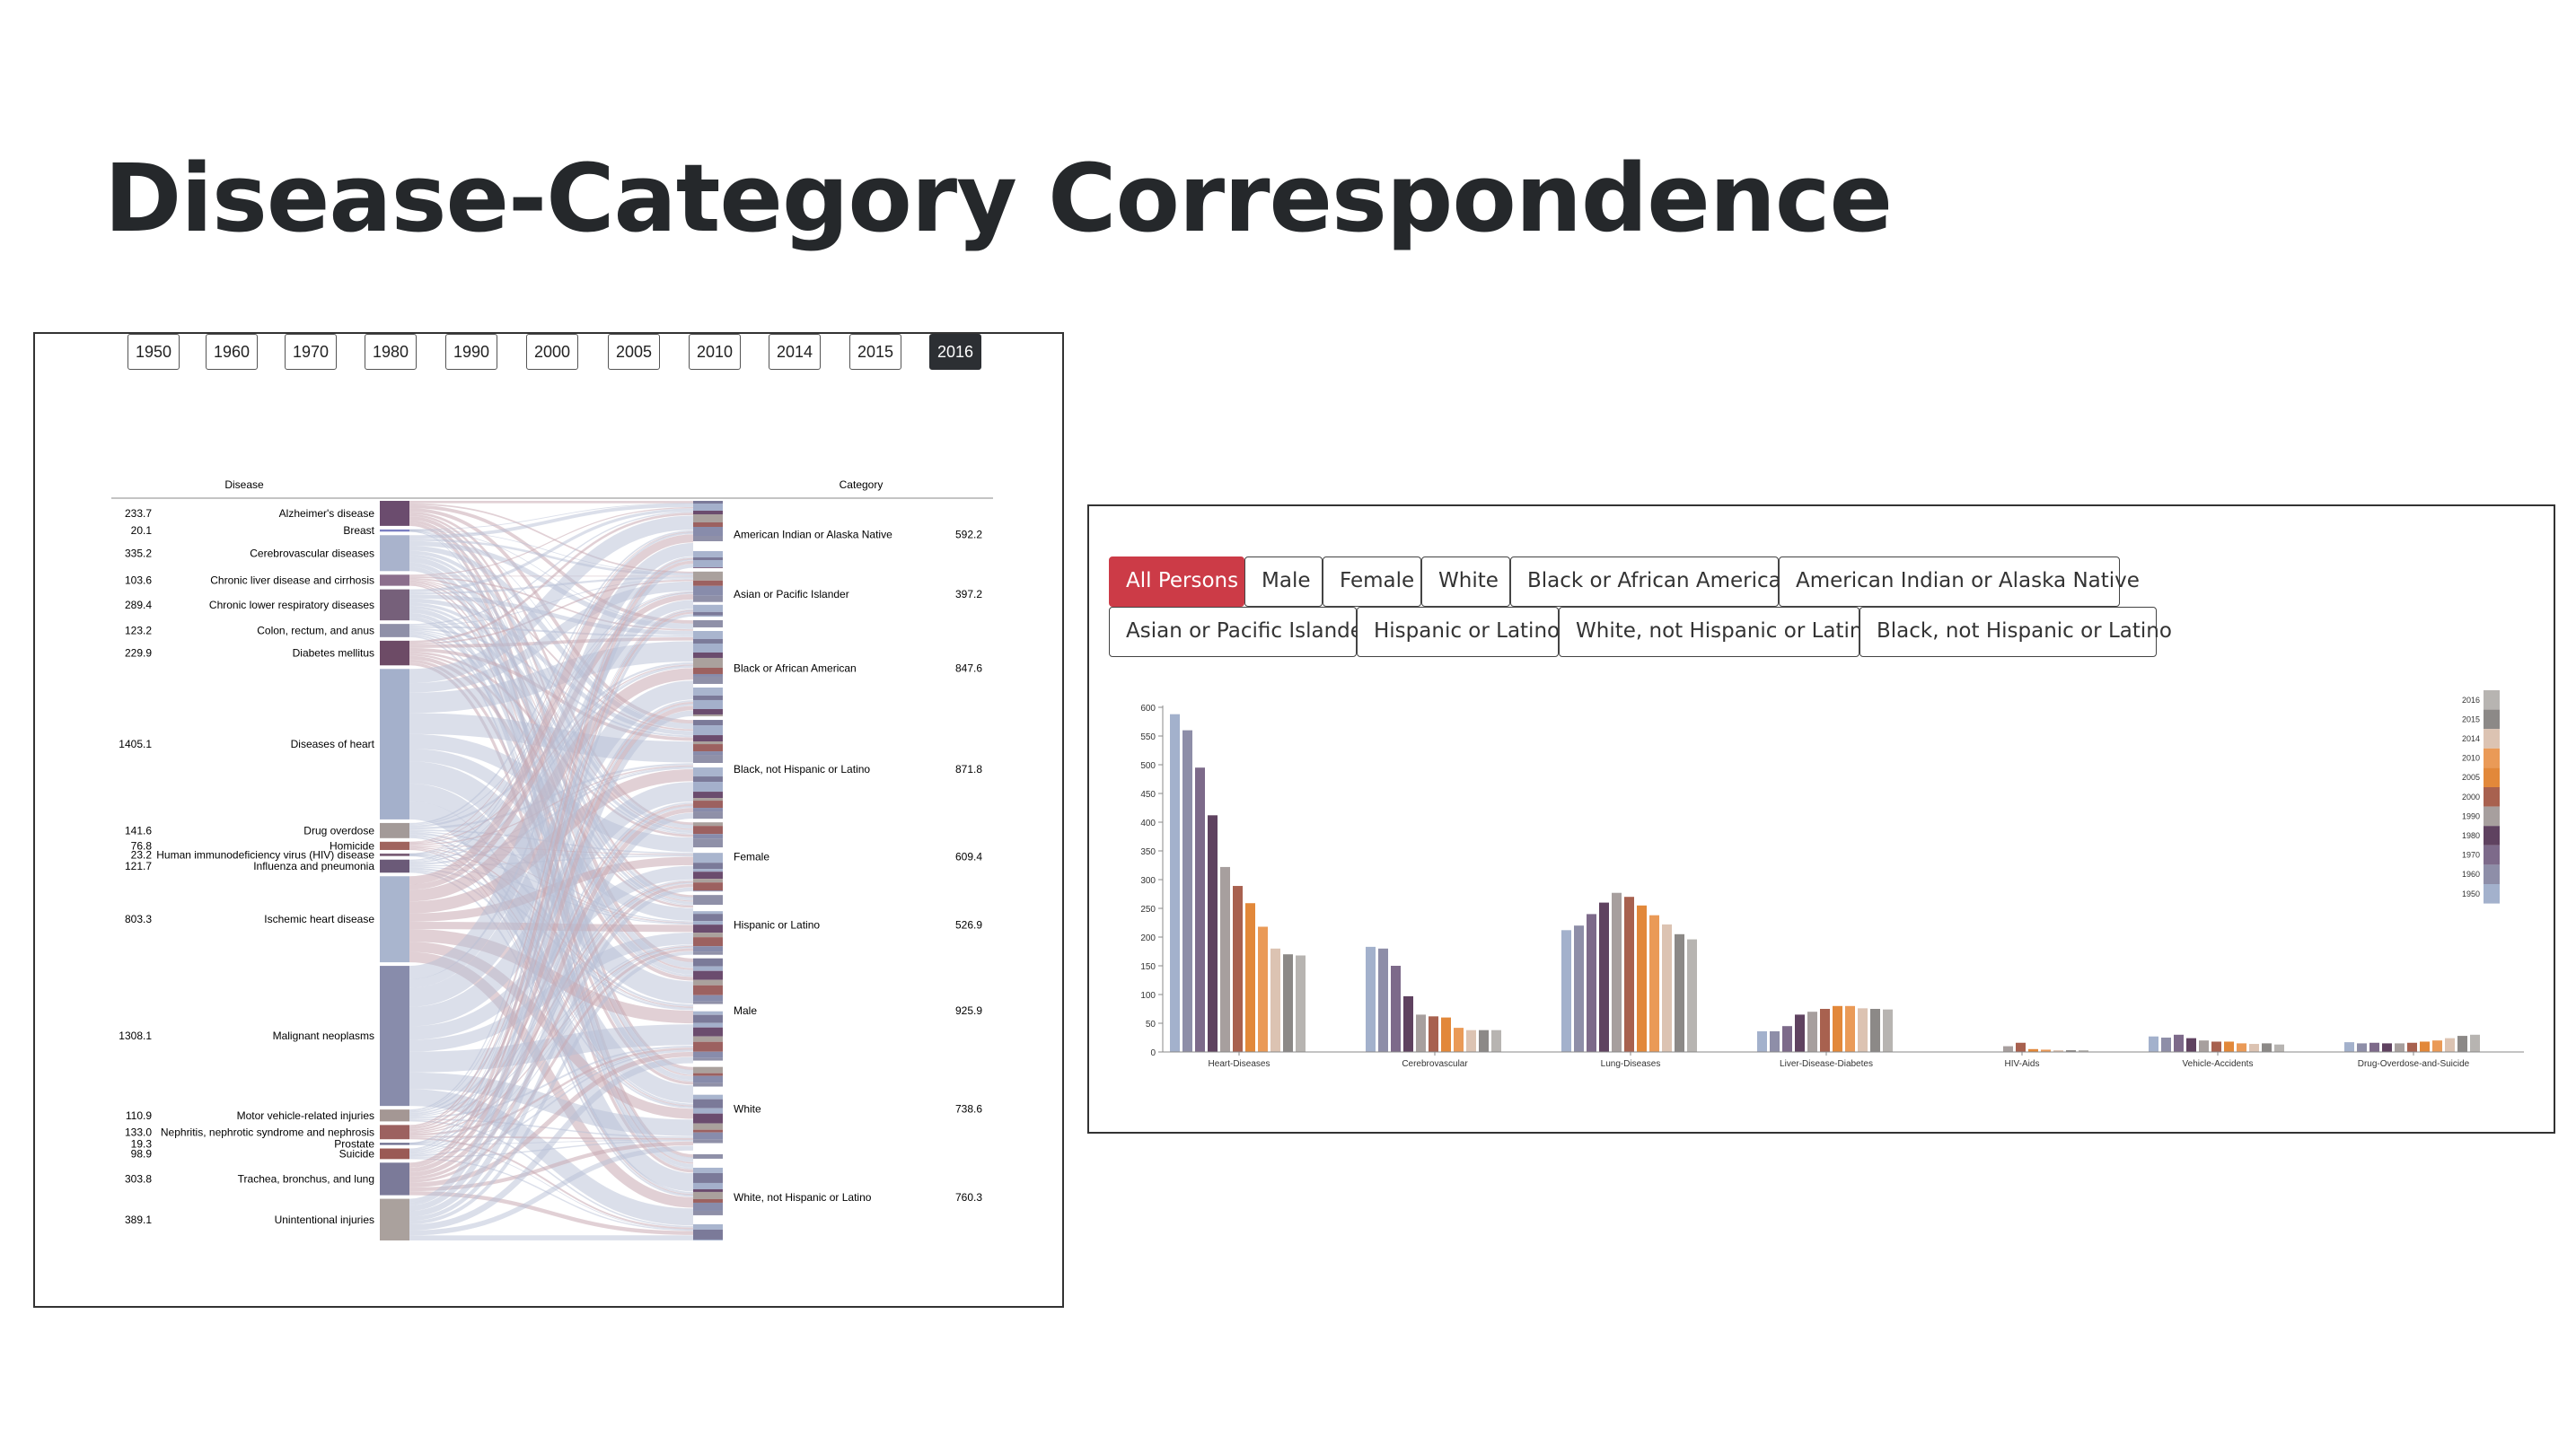 The height and width of the screenshot is (1446, 2576). Describe the element at coordinates (968, 770) in the screenshot. I see `category-value: 871.8` at that location.